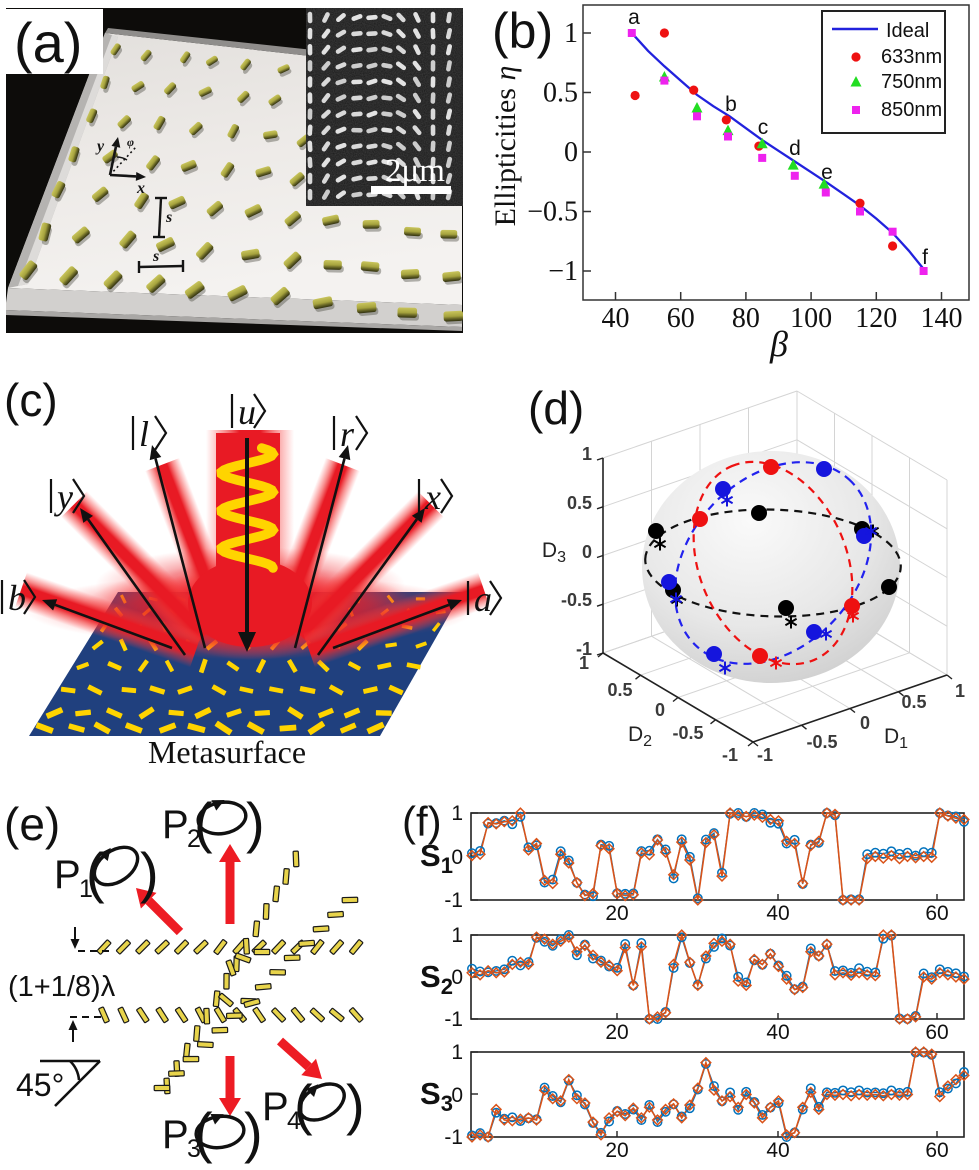 Image resolution: width=979 pixels, height=1170 pixels. Describe the element at coordinates (130, 142) in the screenshot. I see `svg-text: φ` at that location.